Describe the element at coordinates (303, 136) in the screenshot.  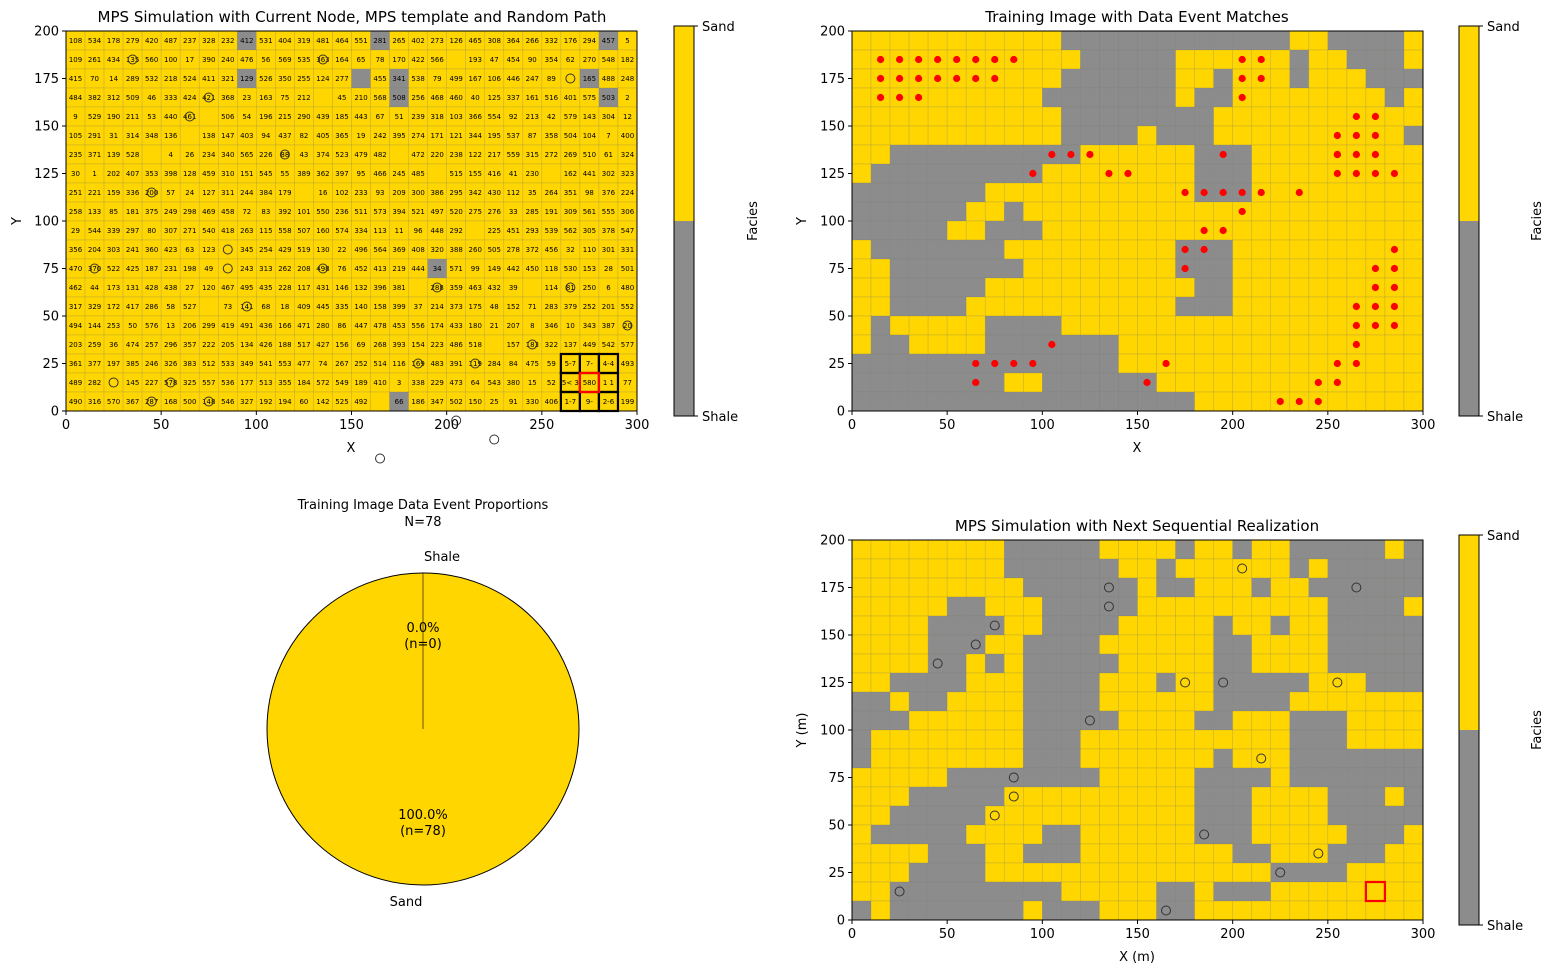
I see `path-order-label: 82` at that location.